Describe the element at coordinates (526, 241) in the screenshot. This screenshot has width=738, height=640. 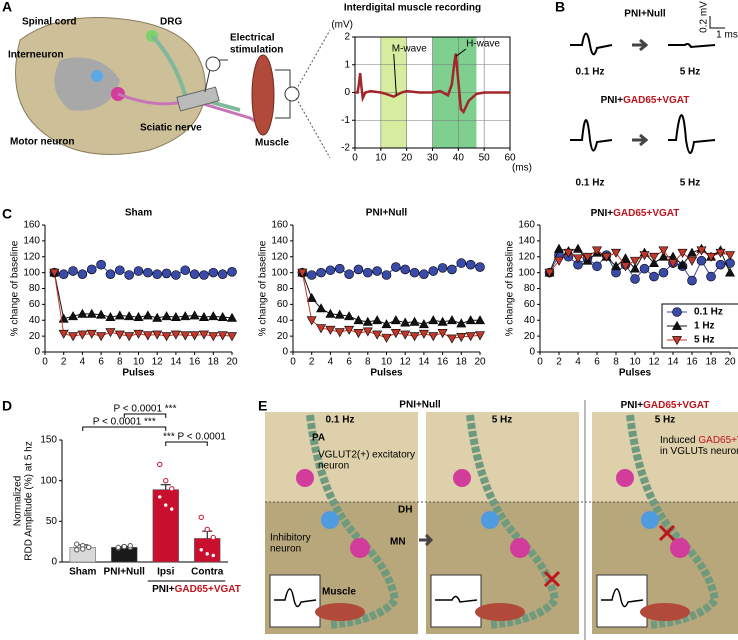
I see `label: 140` at that location.